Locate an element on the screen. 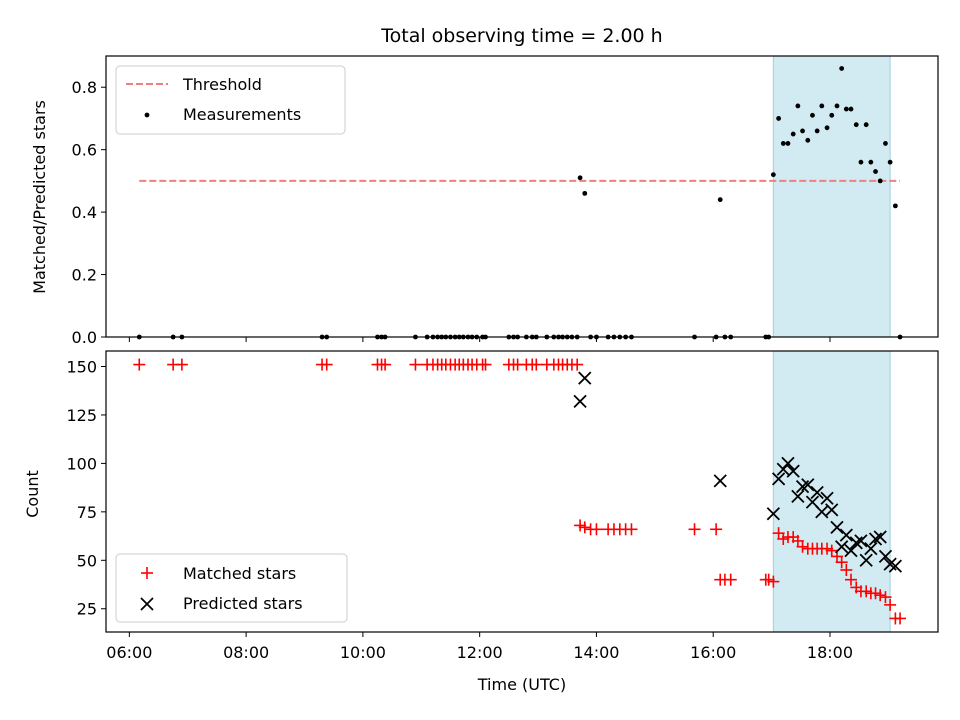 This screenshot has height=720, width=960. x-tick-label: 06:00 is located at coordinates (129, 652).